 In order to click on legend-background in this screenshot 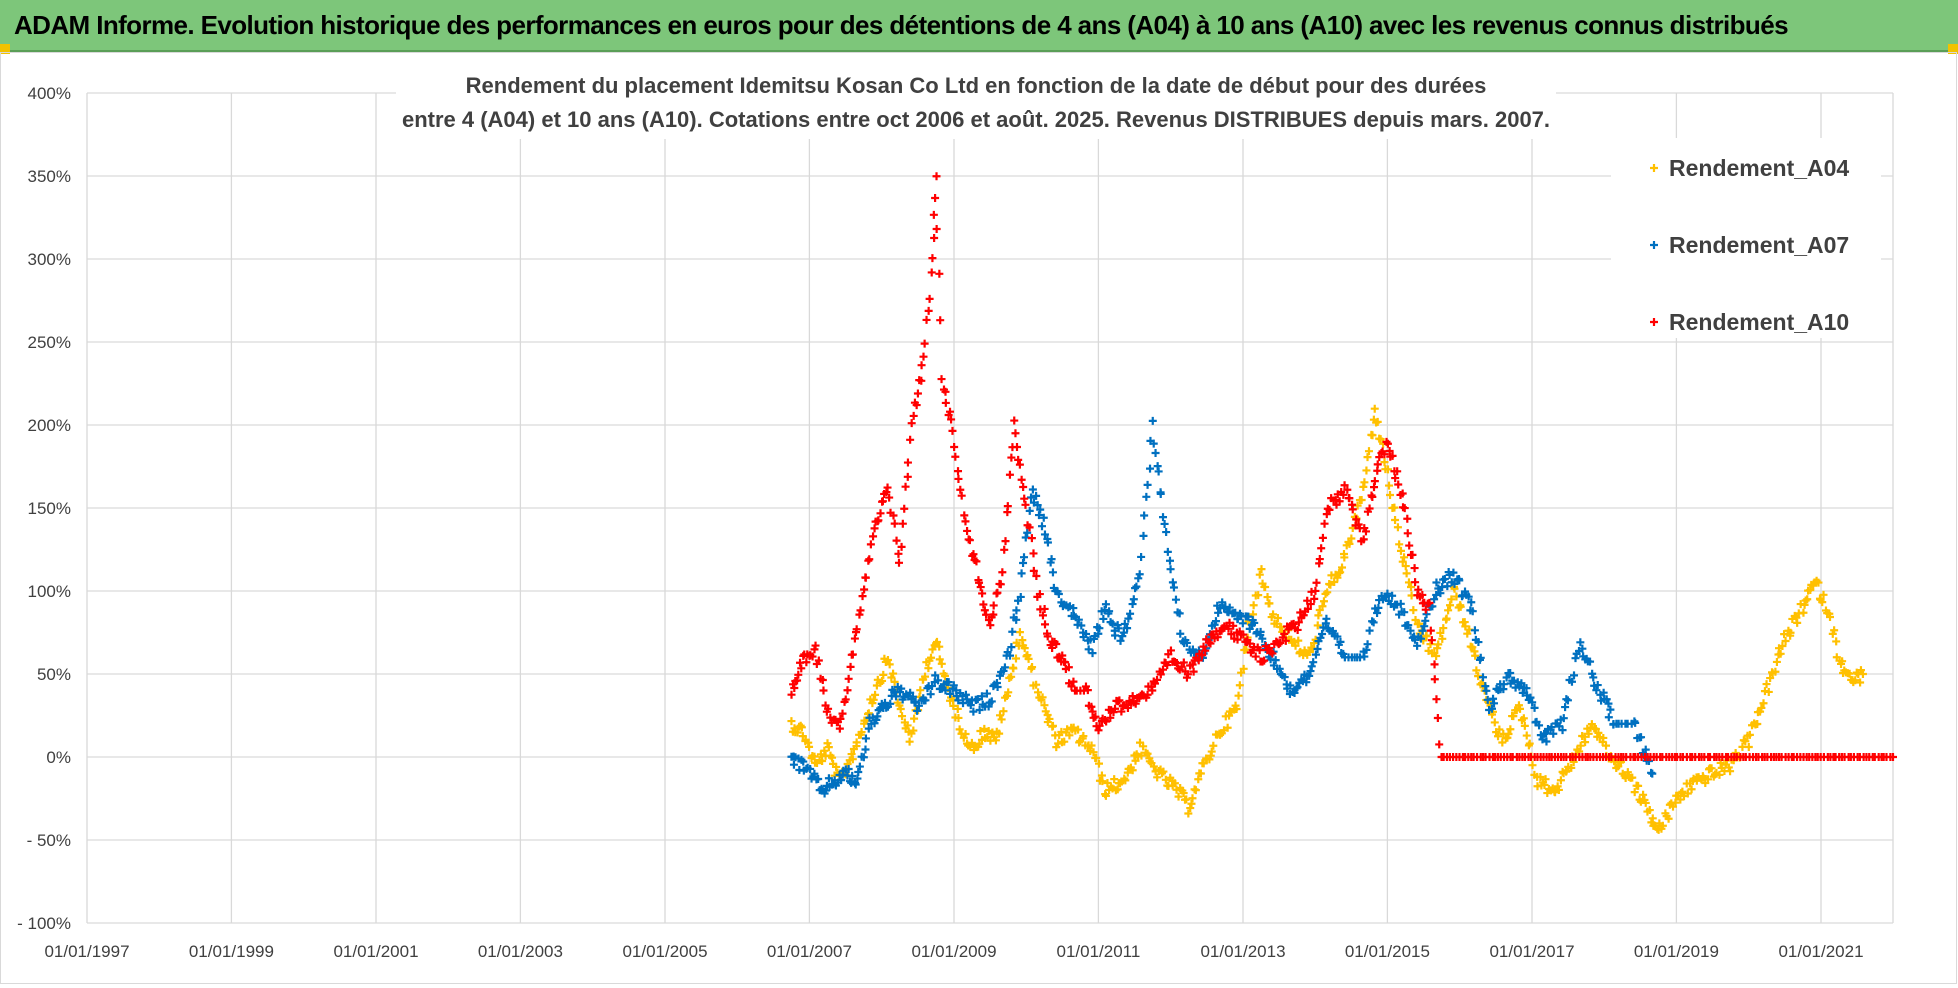, I will do `click(1746, 238)`.